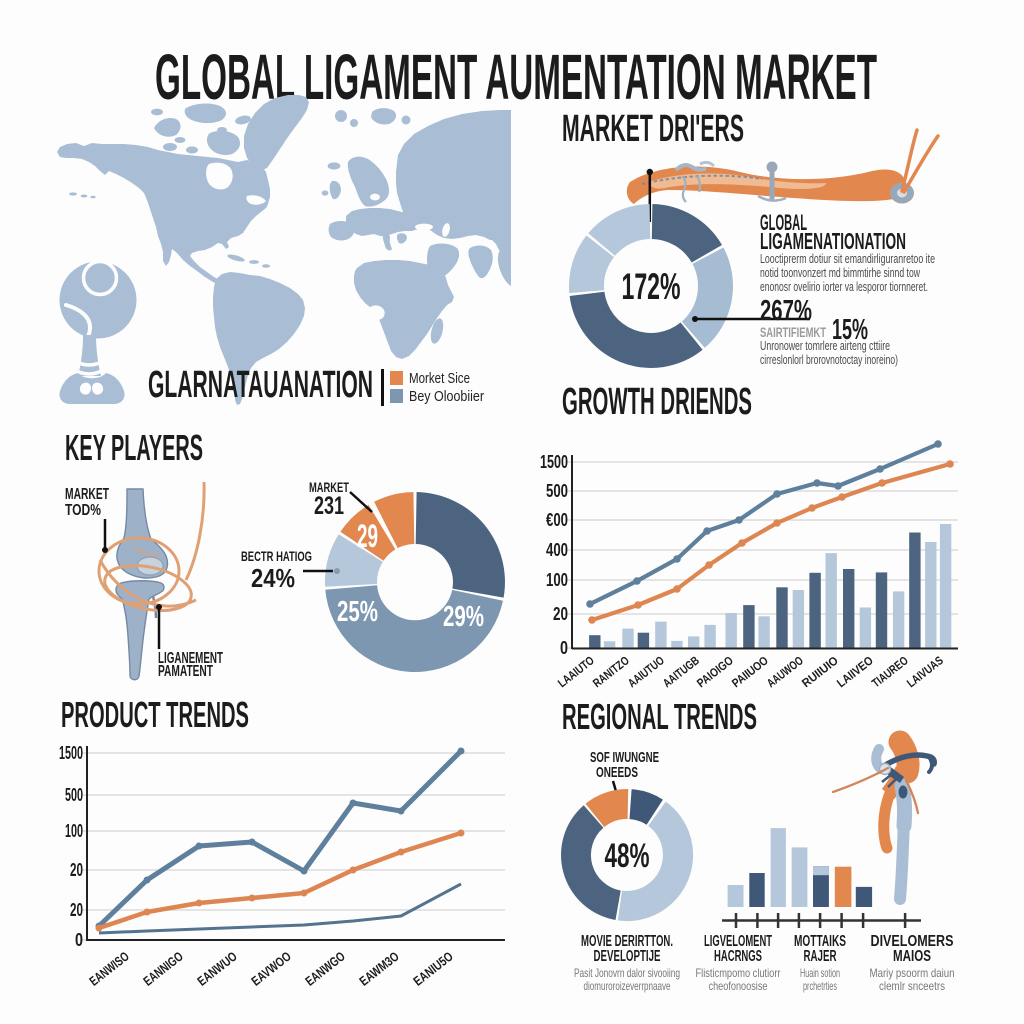 The image size is (1024, 1024). Describe the element at coordinates (627, 856) in the screenshot. I see `svg-text: 48%` at that location.